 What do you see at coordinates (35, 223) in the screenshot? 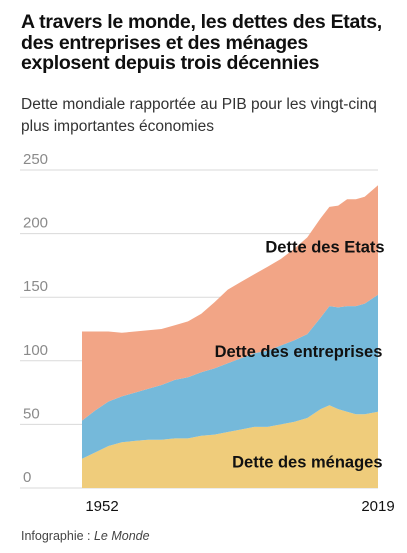
I see `y-tick-label: 200` at bounding box center [35, 223].